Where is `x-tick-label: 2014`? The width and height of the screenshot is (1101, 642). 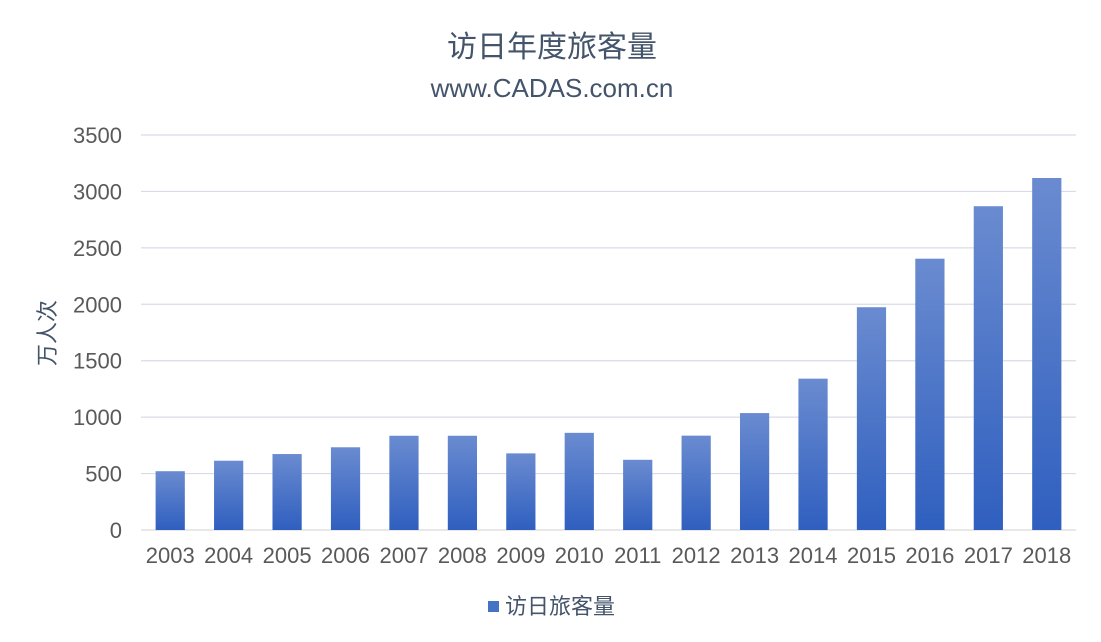 x-tick-label: 2014 is located at coordinates (813, 555).